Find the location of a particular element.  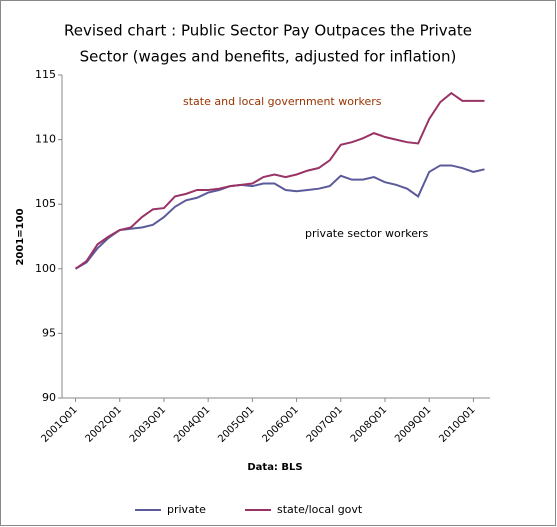

annotation: state and local government workers is located at coordinates (282, 101).